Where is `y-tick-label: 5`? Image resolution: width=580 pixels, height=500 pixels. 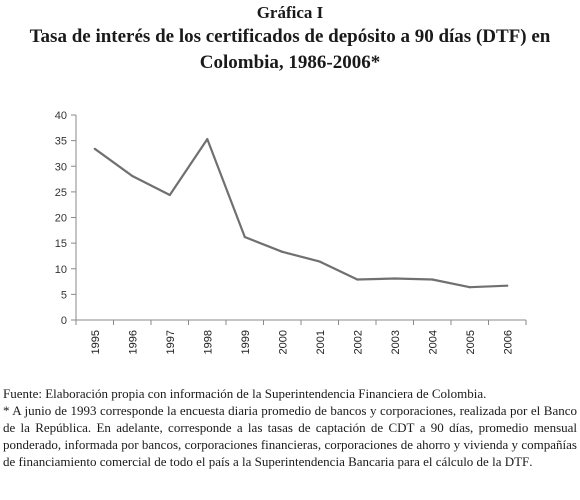
y-tick-label: 5 is located at coordinates (64, 295).